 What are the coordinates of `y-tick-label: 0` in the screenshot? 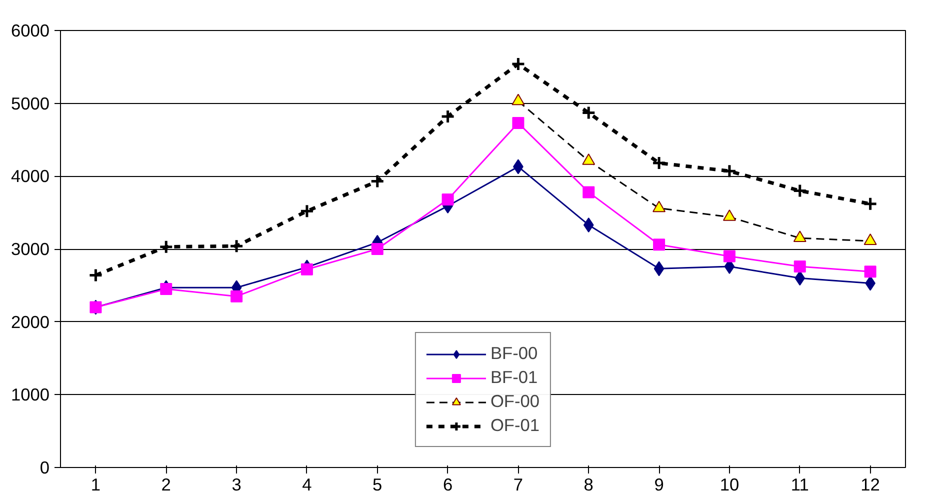 It's located at (45, 468).